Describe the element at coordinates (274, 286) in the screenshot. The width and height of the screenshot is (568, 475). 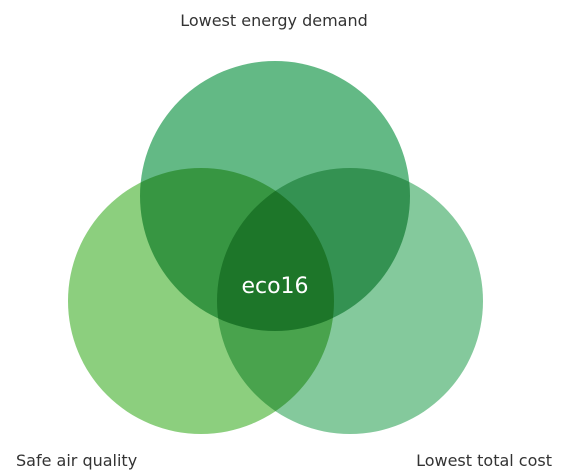
I see `center-label: eco16` at that location.